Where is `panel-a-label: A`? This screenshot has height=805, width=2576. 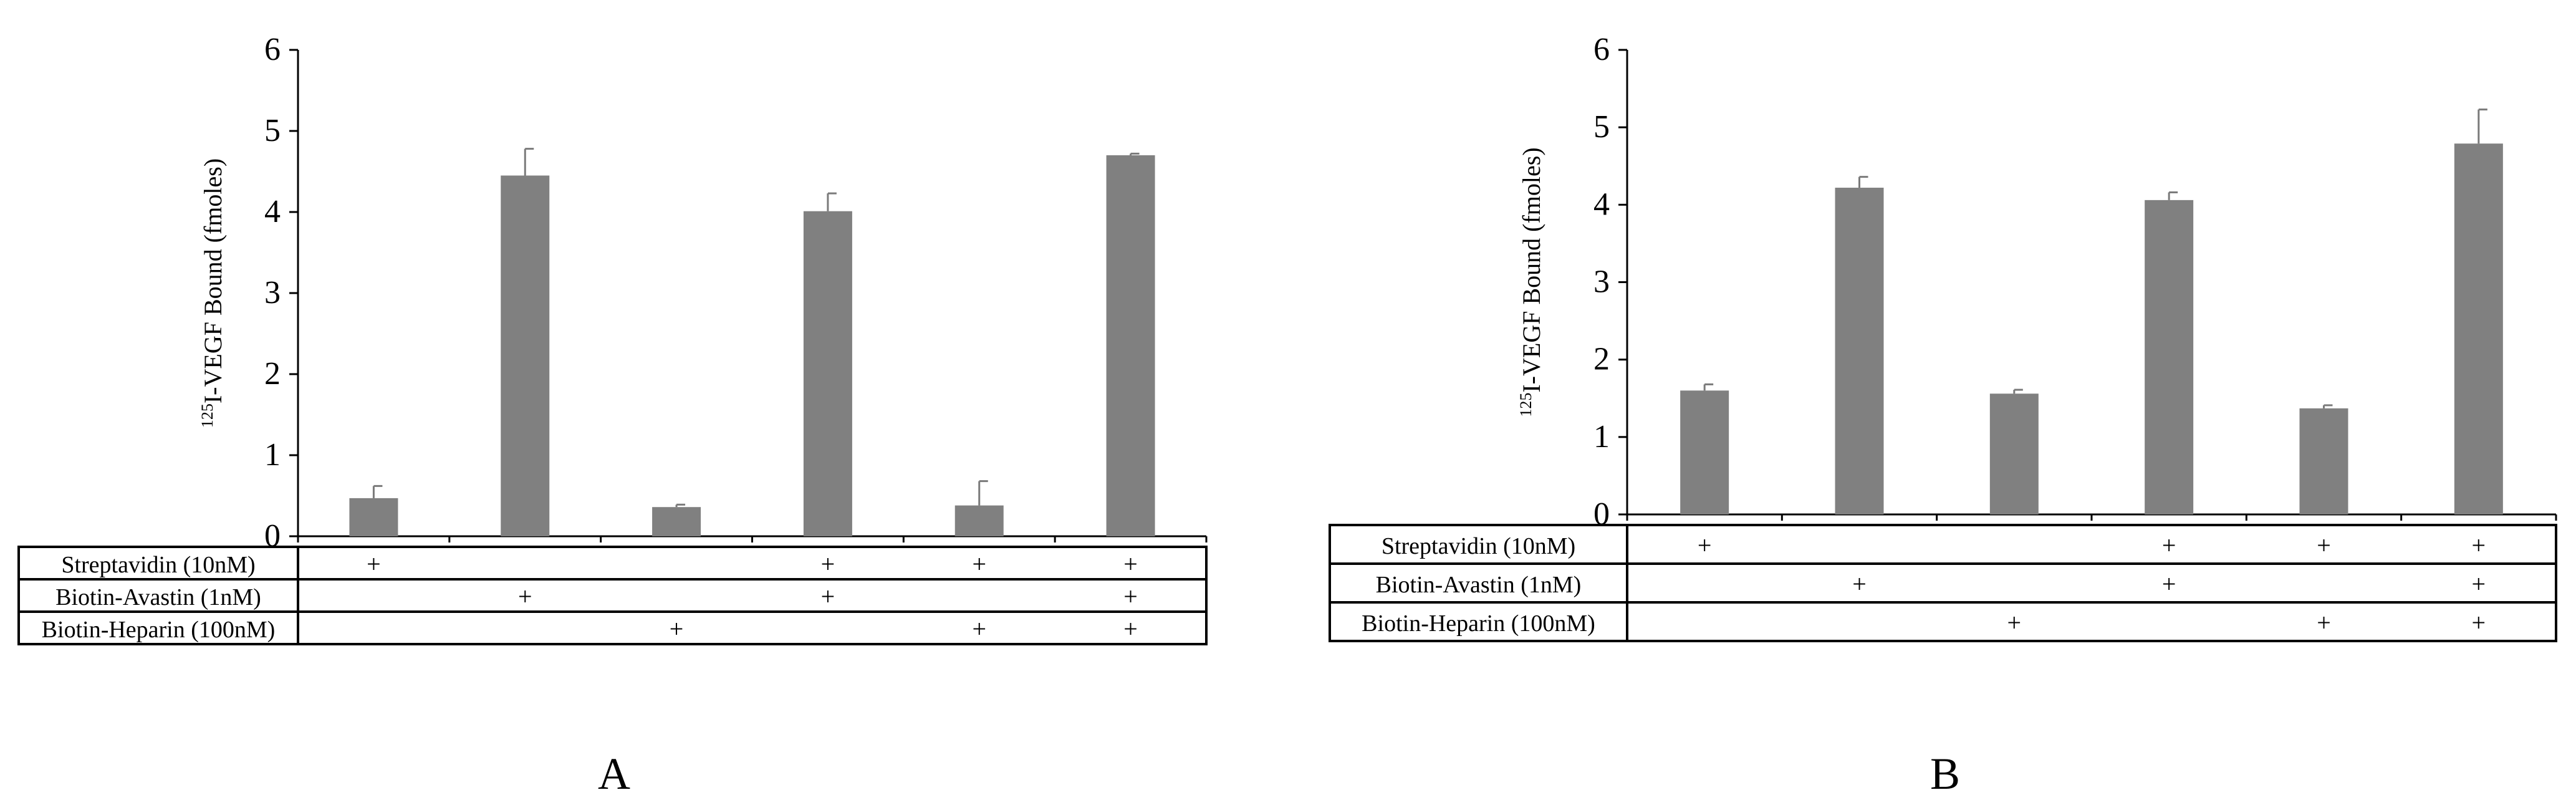 panel-a-label: A is located at coordinates (614, 774).